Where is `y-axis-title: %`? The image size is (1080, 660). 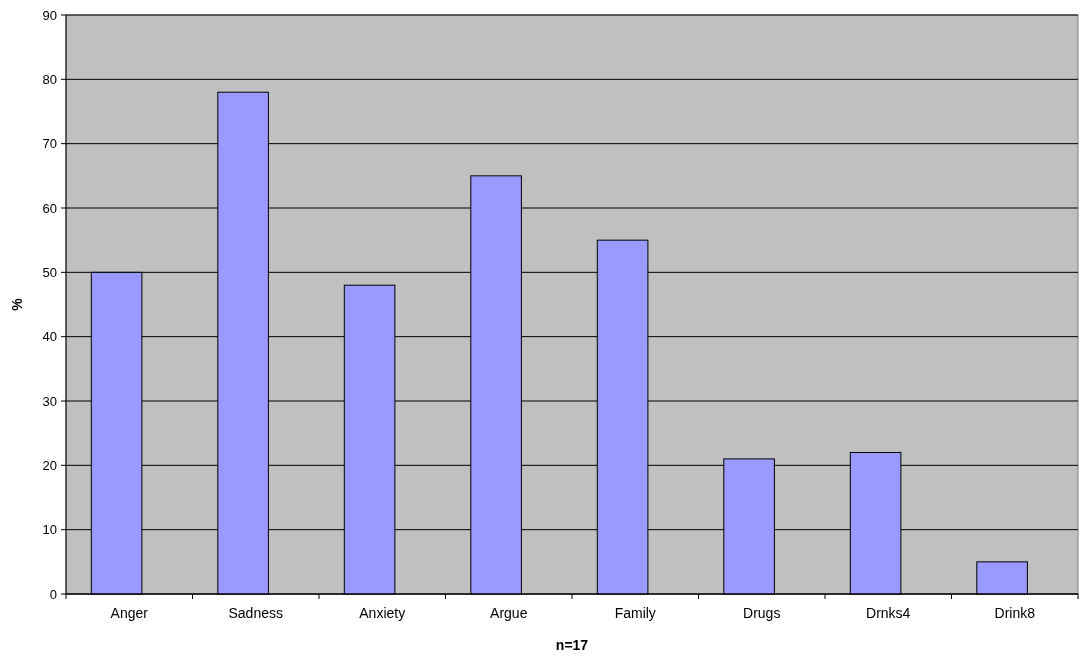 y-axis-title: % is located at coordinates (17, 304).